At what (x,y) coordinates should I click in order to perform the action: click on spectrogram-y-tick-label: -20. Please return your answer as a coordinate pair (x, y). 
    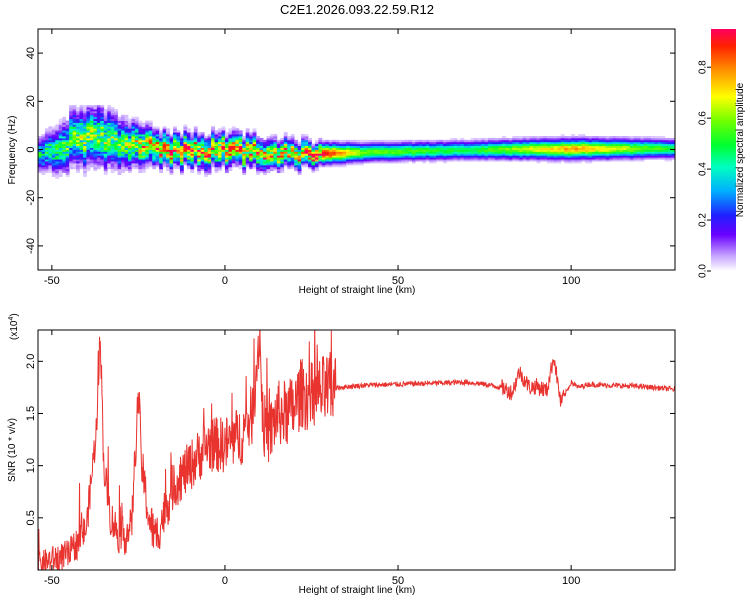
    Looking at the image, I should click on (31, 198).